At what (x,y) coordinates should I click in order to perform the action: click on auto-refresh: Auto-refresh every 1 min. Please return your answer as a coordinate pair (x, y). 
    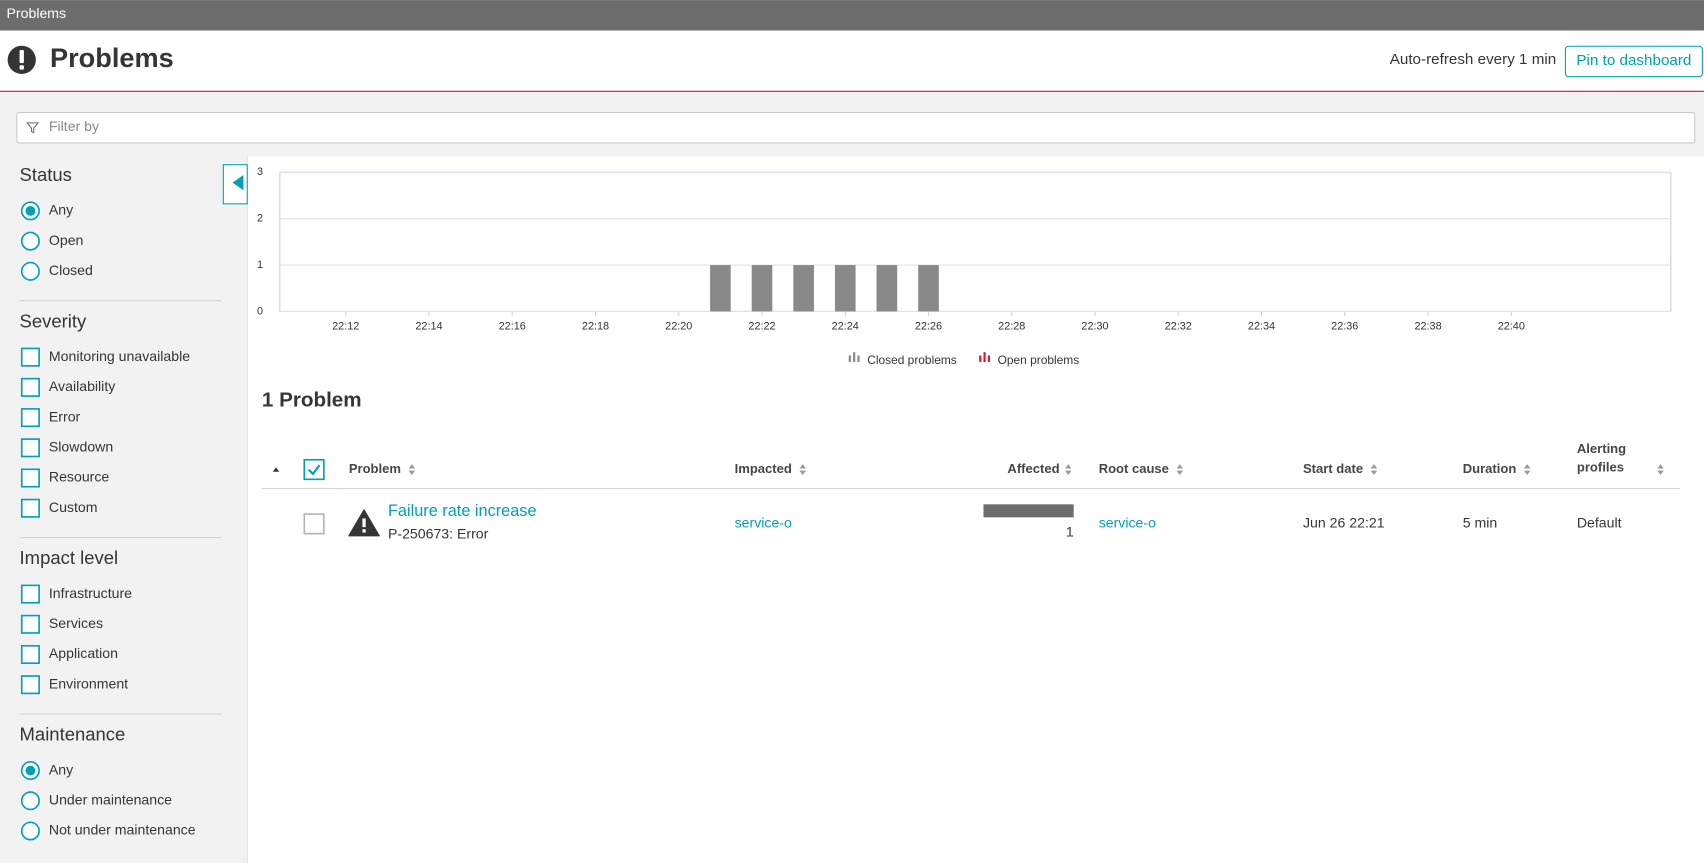
    Looking at the image, I should click on (1473, 59).